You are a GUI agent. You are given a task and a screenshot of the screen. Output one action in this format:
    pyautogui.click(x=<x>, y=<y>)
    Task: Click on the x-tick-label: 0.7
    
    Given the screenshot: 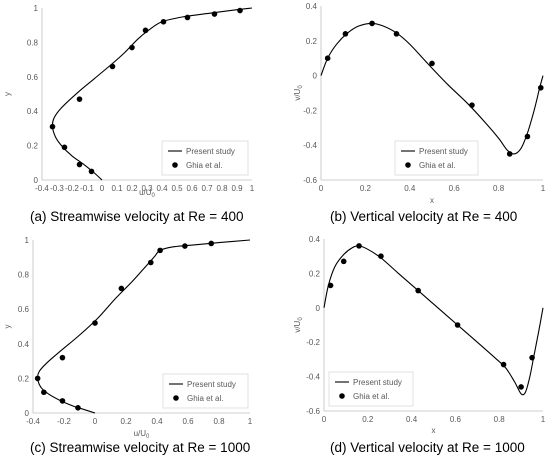 What is the action you would take?
    pyautogui.click(x=207, y=188)
    